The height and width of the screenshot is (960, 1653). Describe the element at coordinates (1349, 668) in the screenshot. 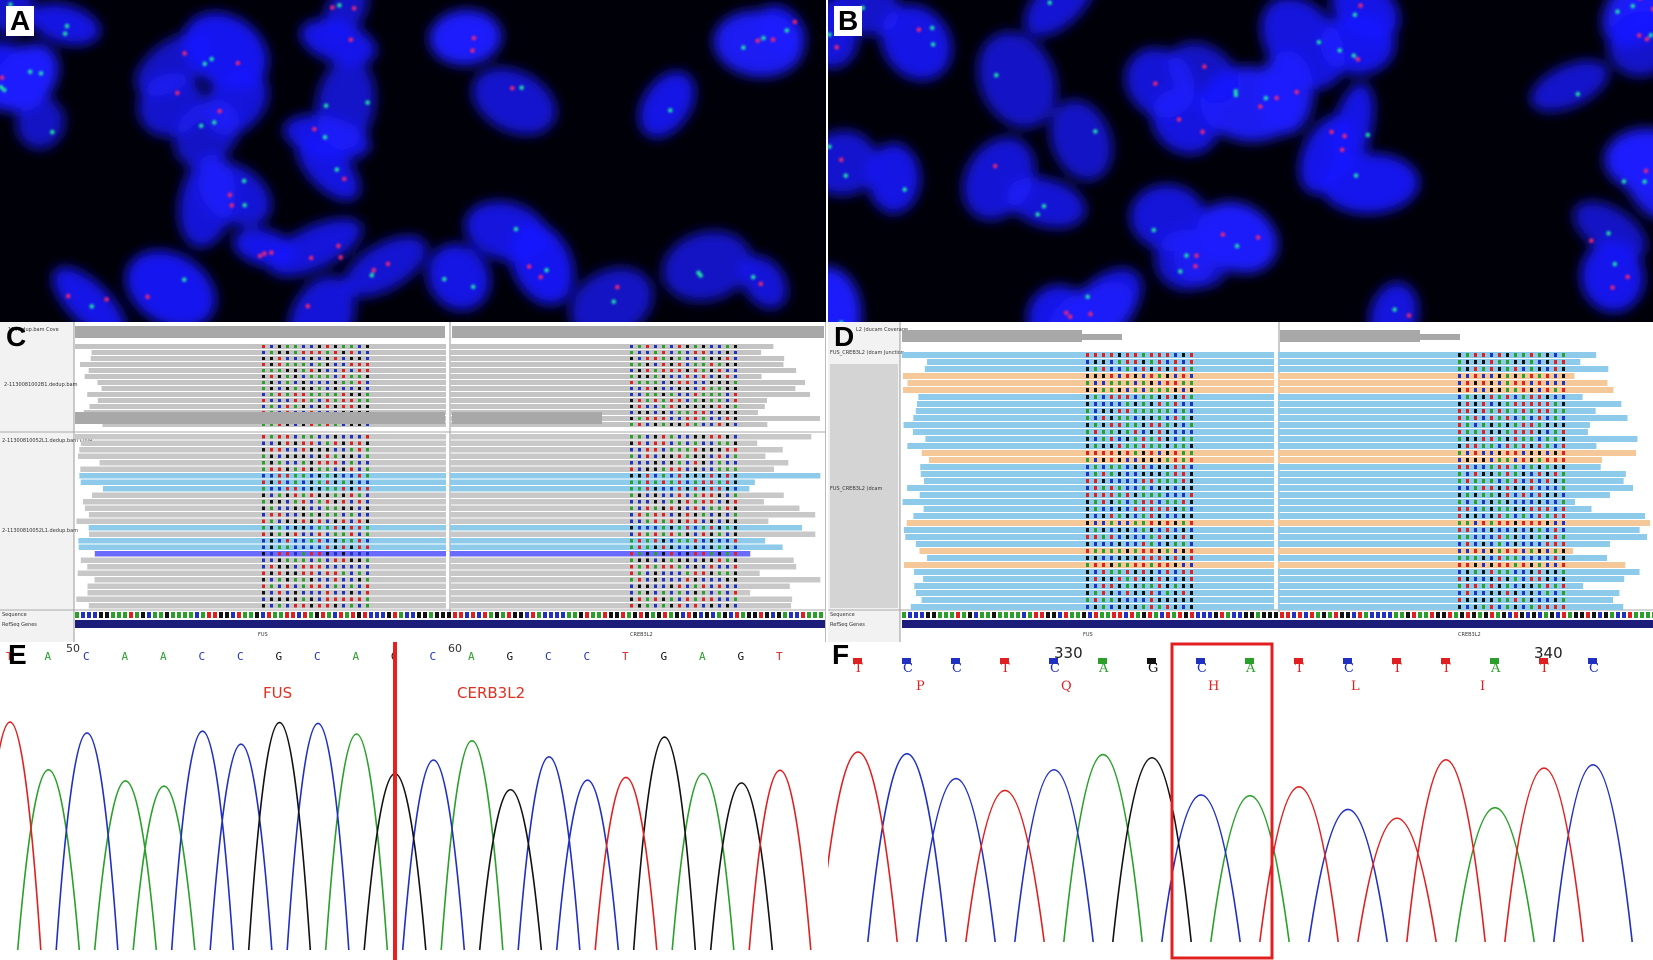

I see `base-call: C` at that location.